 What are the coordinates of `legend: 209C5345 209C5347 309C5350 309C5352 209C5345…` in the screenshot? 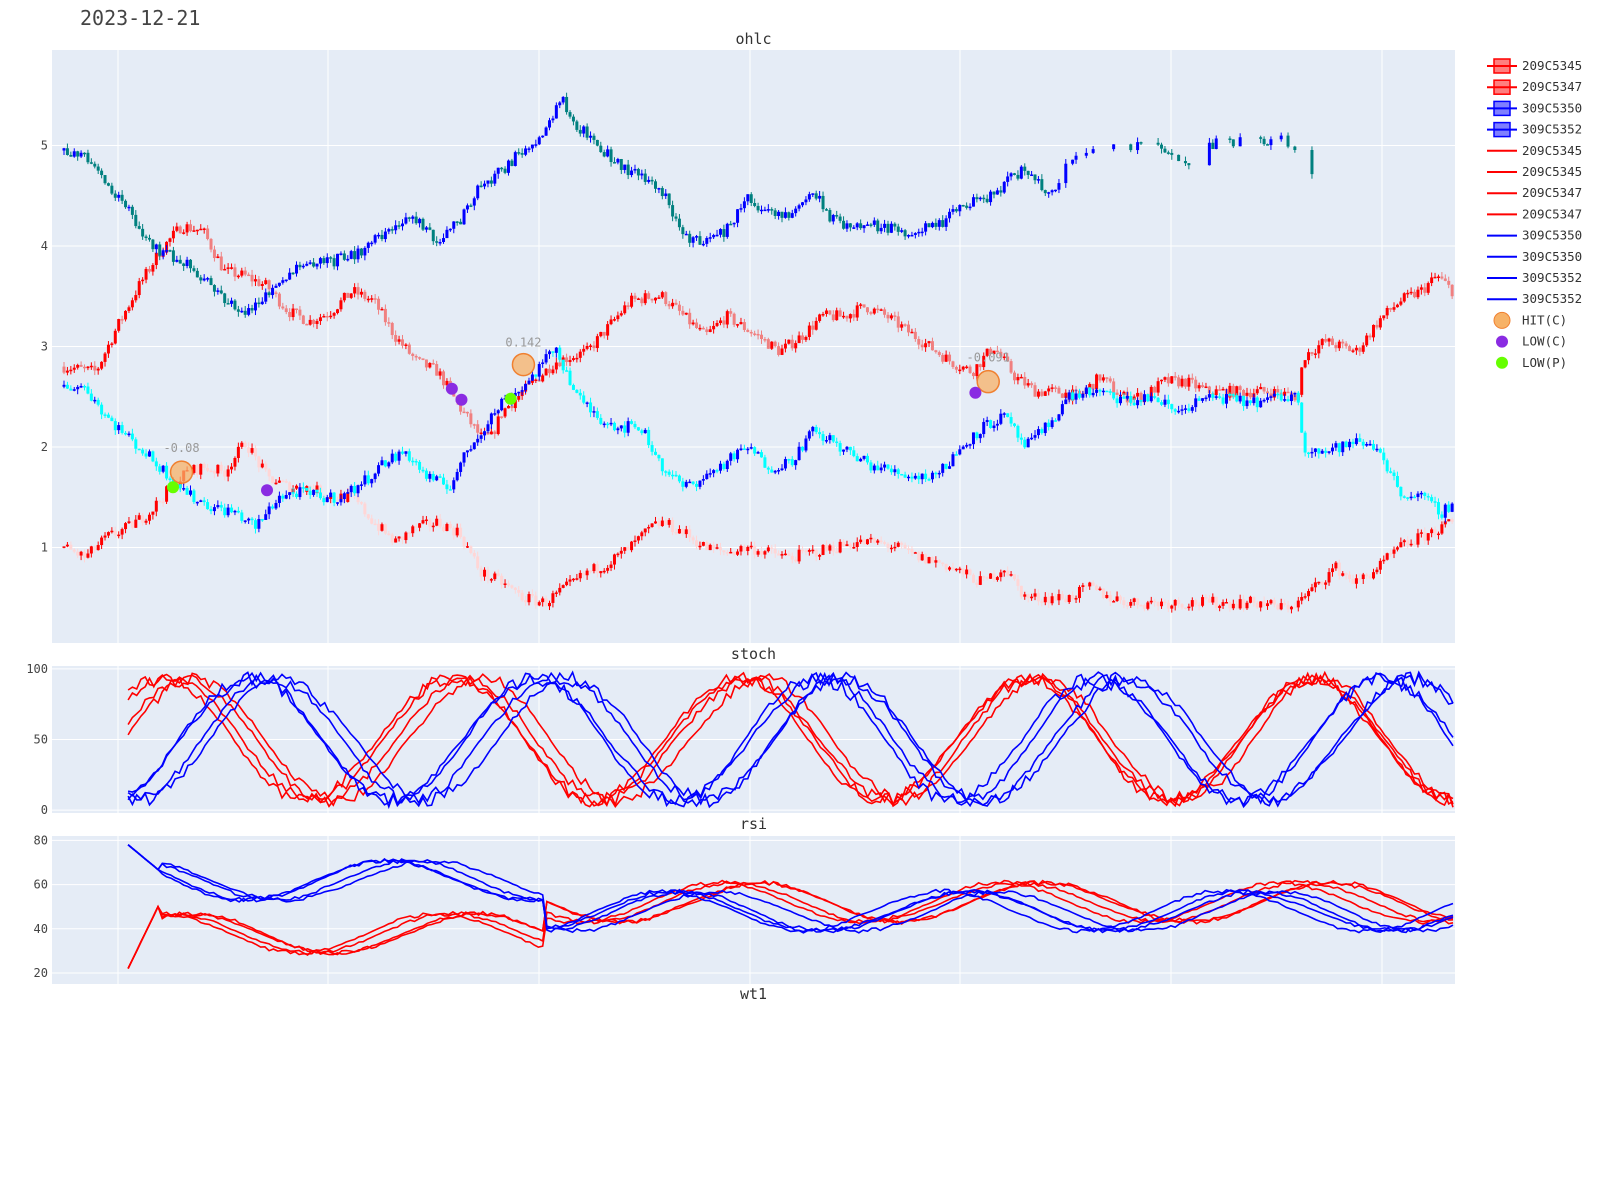 It's located at (1534, 214).